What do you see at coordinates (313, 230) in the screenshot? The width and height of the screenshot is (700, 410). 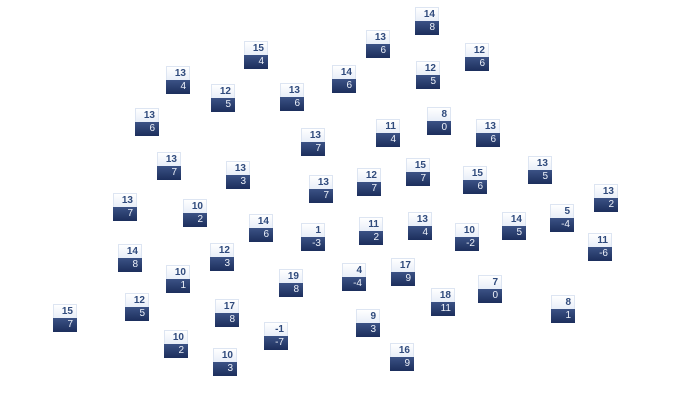 I see `tile-top-value: 1` at bounding box center [313, 230].